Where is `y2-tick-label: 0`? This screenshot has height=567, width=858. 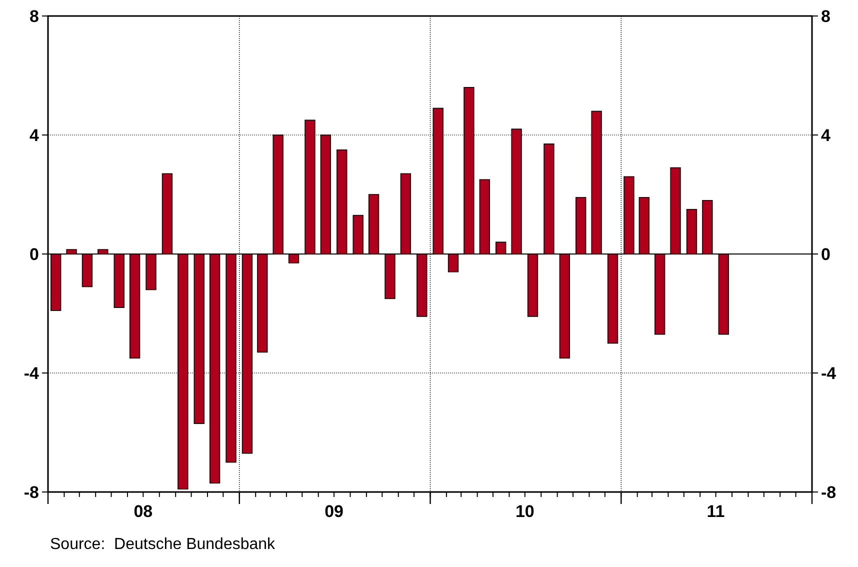
y2-tick-label: 0 is located at coordinates (825, 254).